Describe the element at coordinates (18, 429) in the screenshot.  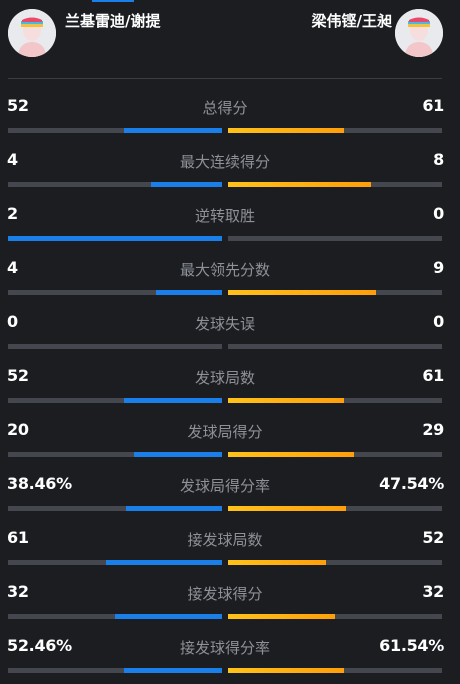
I see `stat-value-left: 20` at that location.